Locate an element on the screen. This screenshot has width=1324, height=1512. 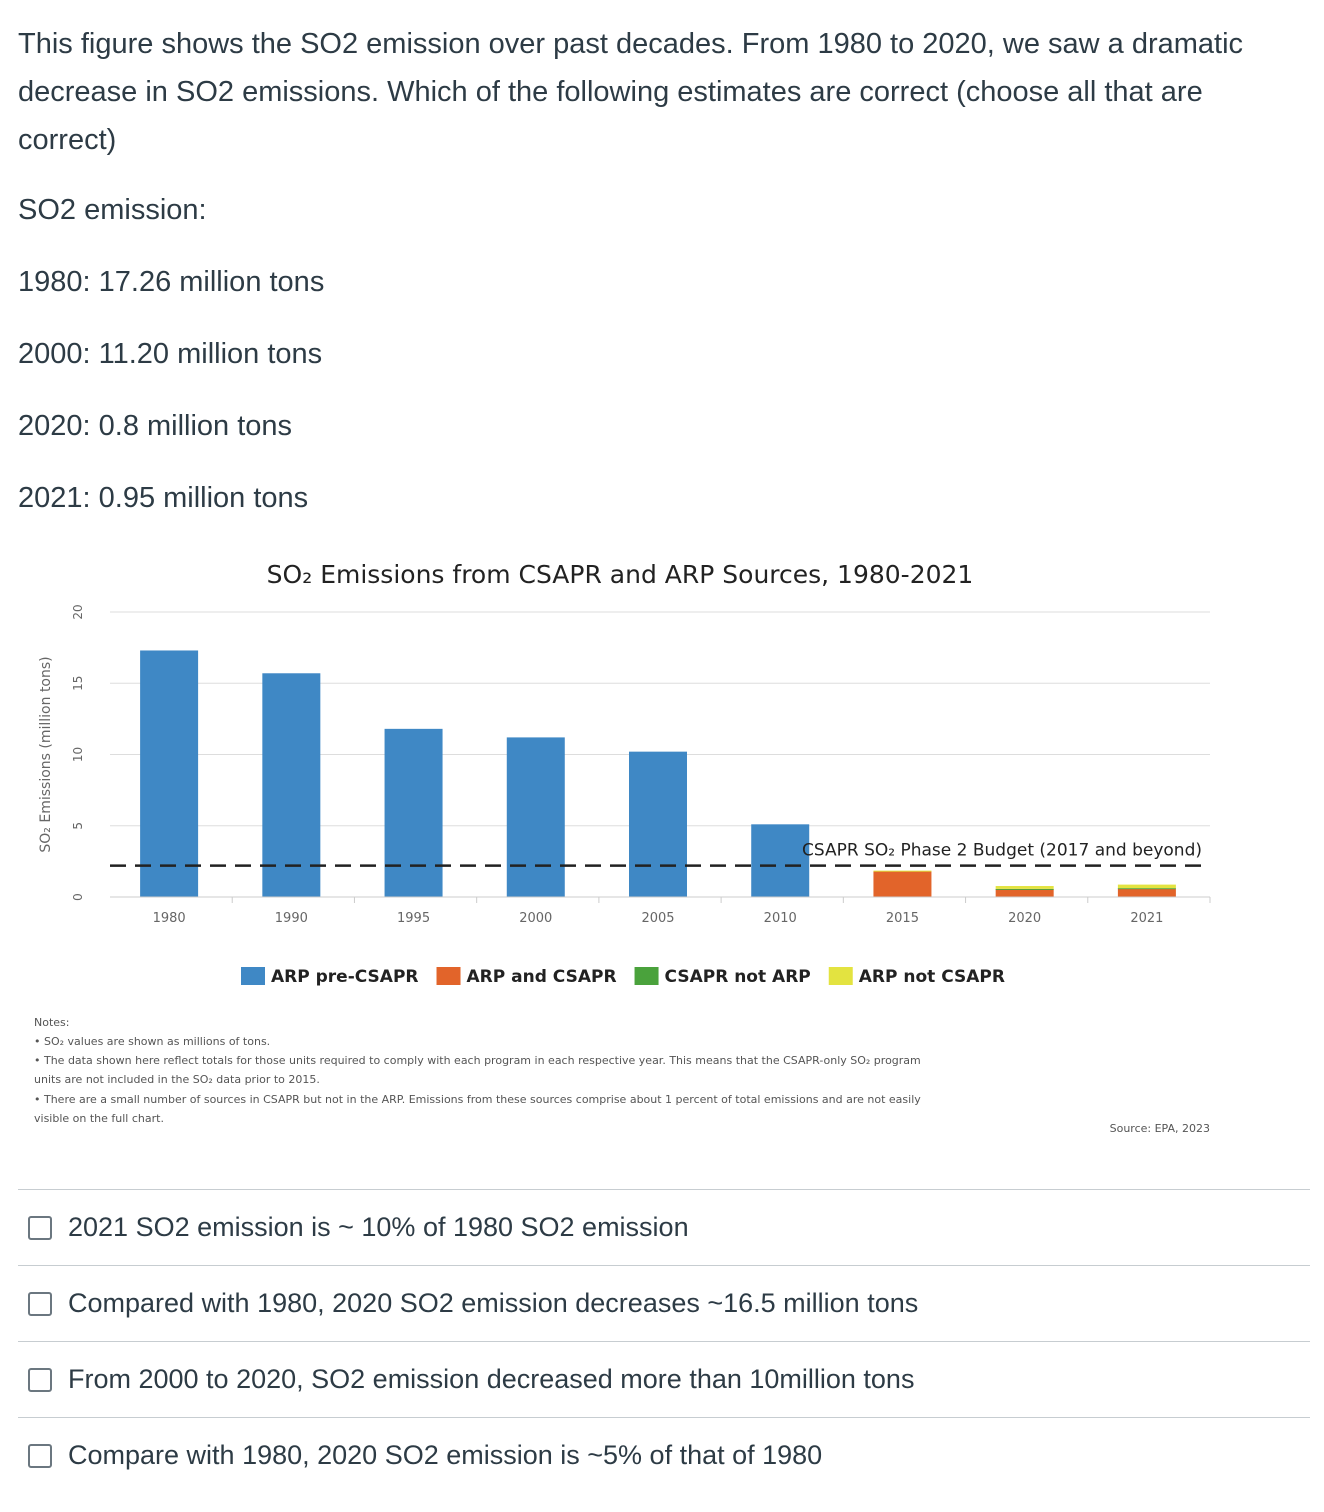
y-tick-label: 5 is located at coordinates (78, 826).